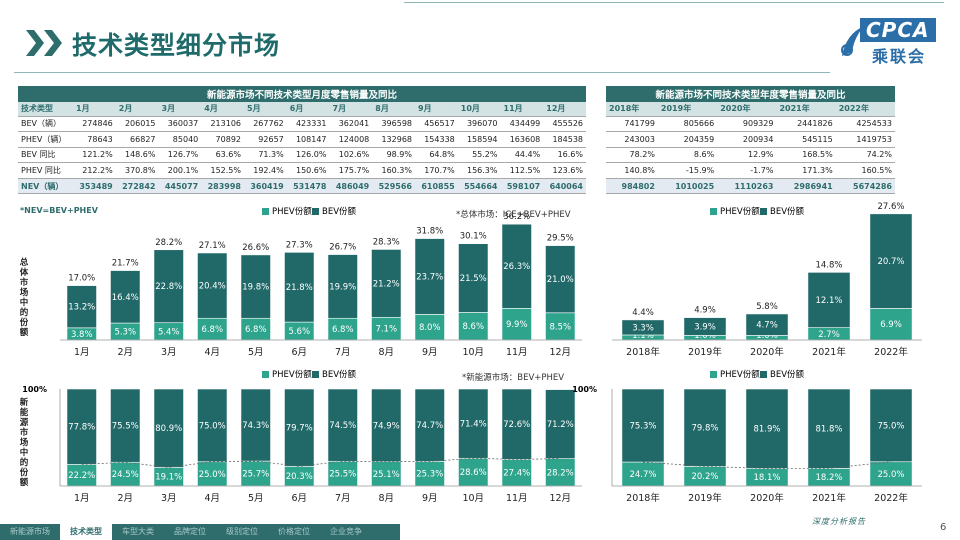 This screenshot has width=960, height=540. What do you see at coordinates (643, 498) in the screenshot?
I see `x-tick-label: 2018年` at bounding box center [643, 498].